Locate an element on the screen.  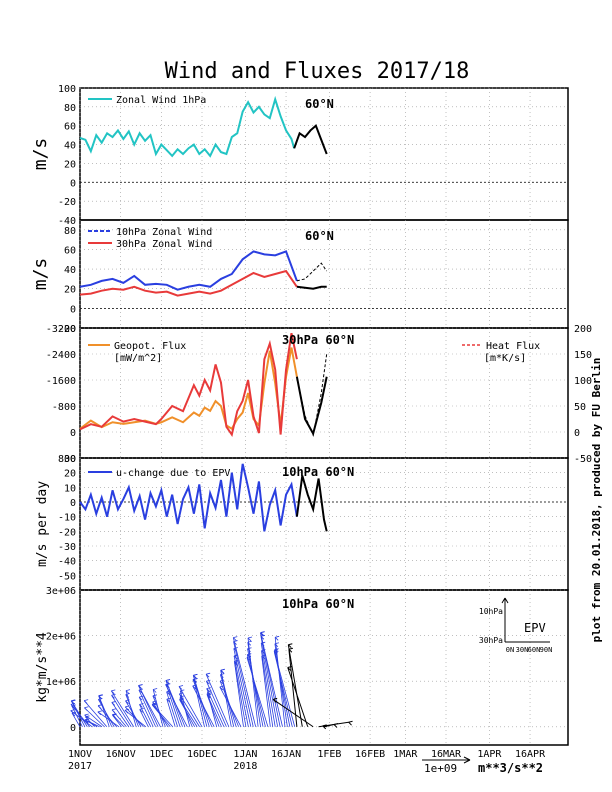
y-axis-label: kg*m/s**4 is located at coordinates (42, 667).